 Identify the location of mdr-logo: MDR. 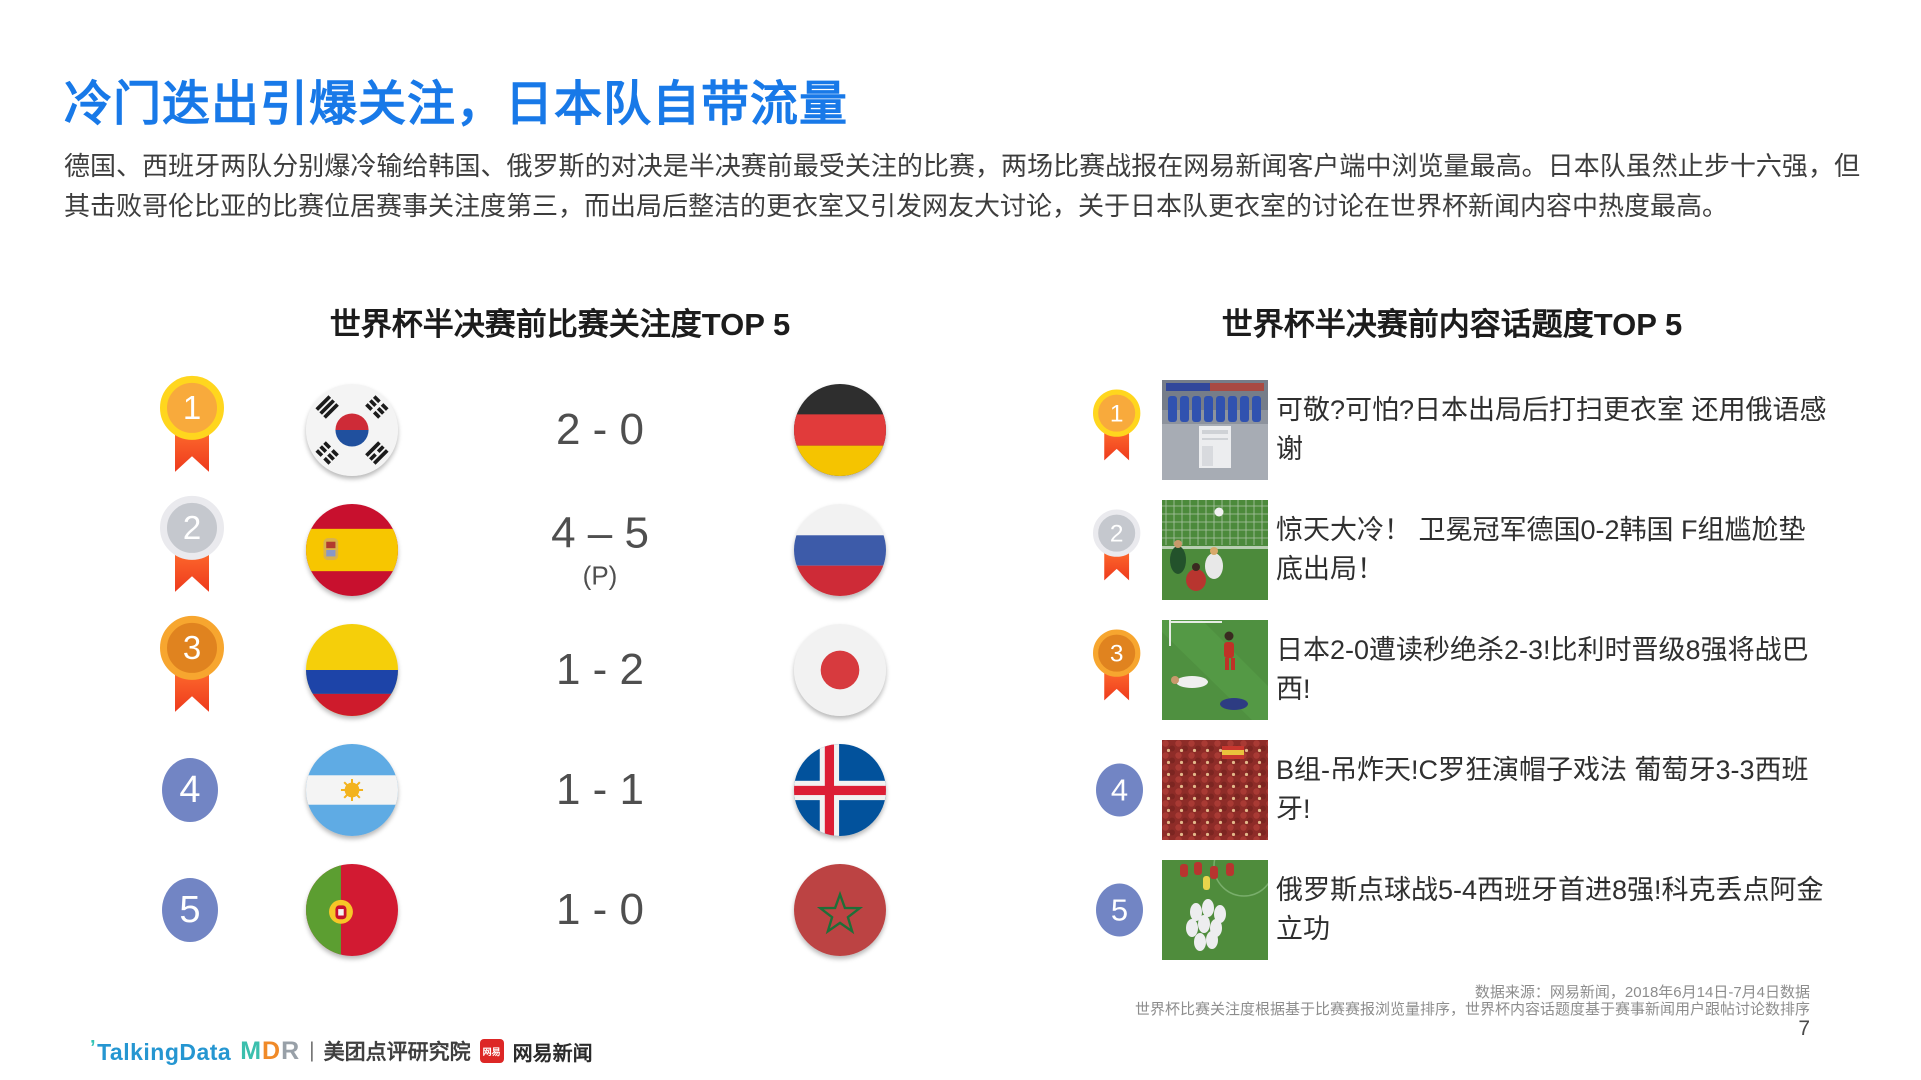
(270, 1050).